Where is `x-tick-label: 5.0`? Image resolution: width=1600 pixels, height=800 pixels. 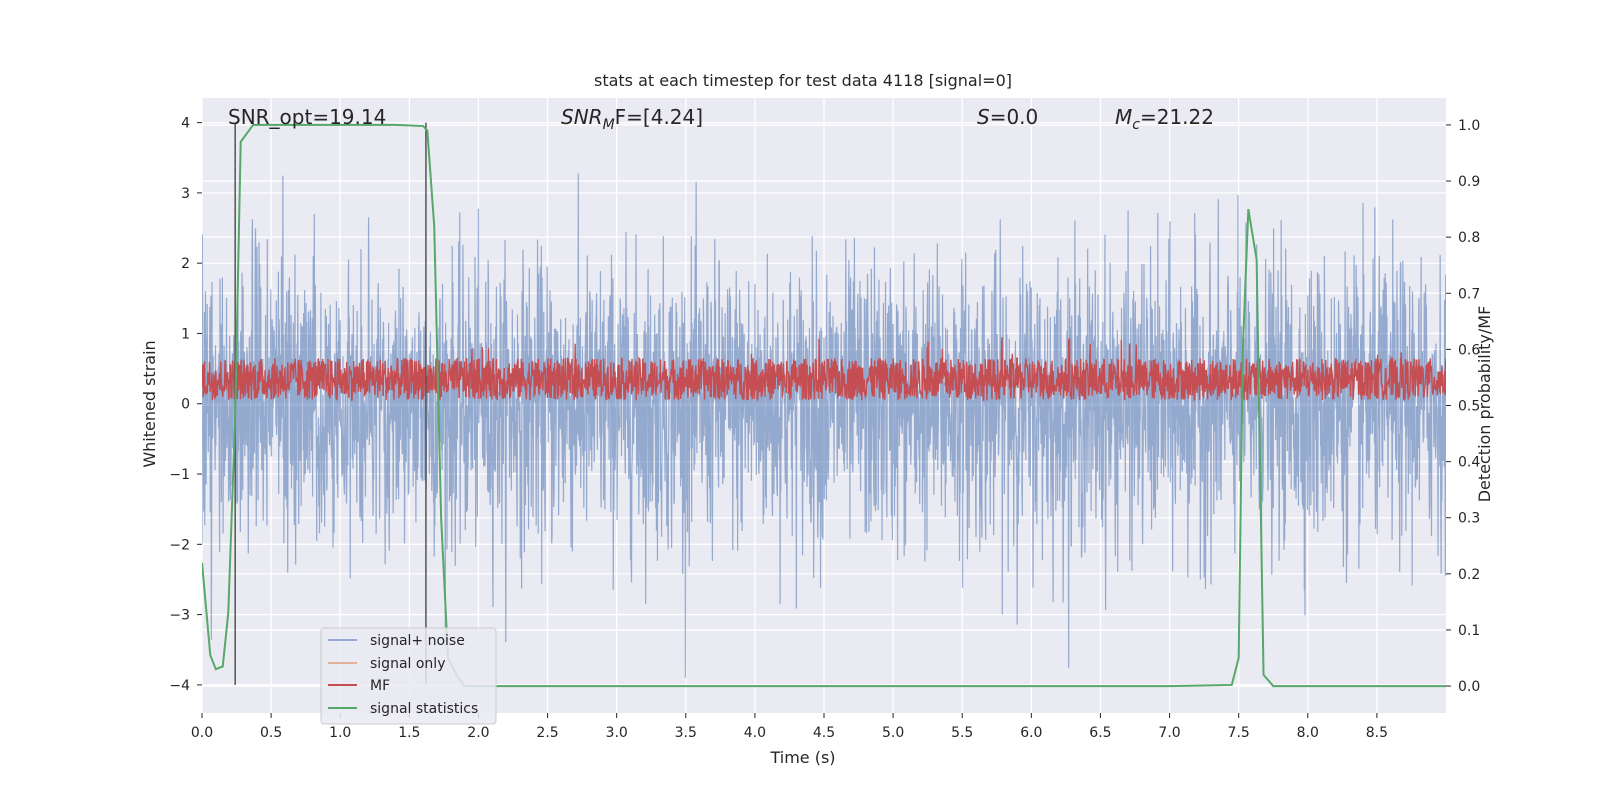 x-tick-label: 5.0 is located at coordinates (893, 733).